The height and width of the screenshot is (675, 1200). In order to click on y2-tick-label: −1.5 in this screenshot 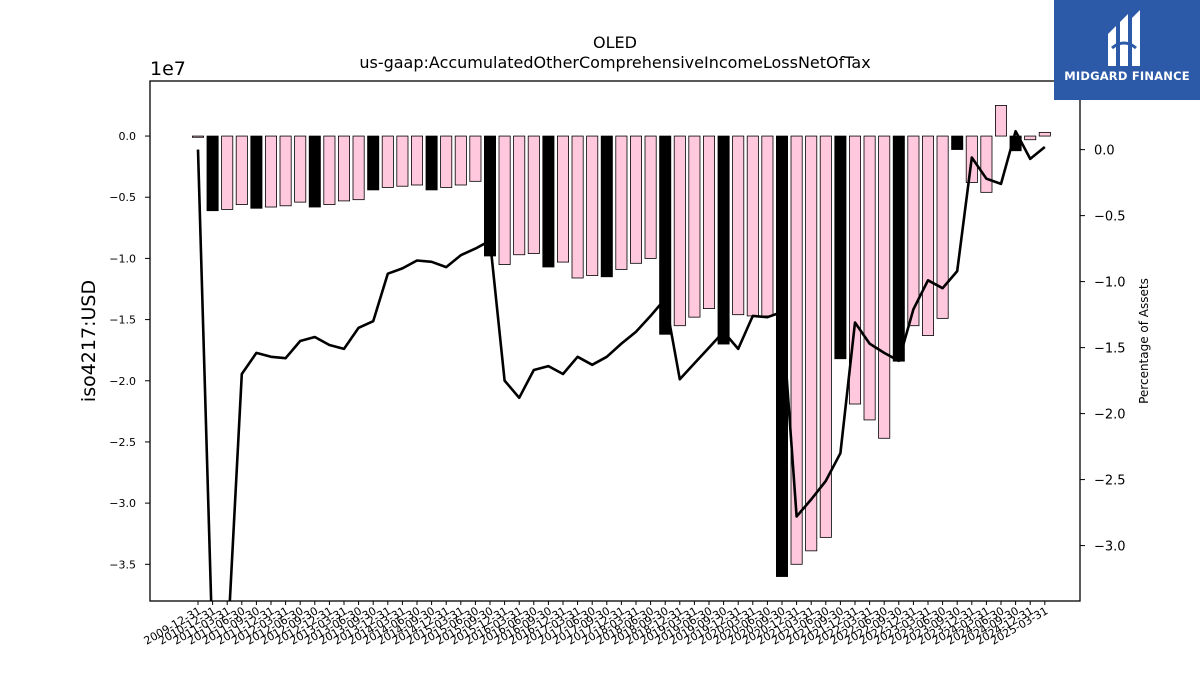, I will do `click(1110, 349)`.